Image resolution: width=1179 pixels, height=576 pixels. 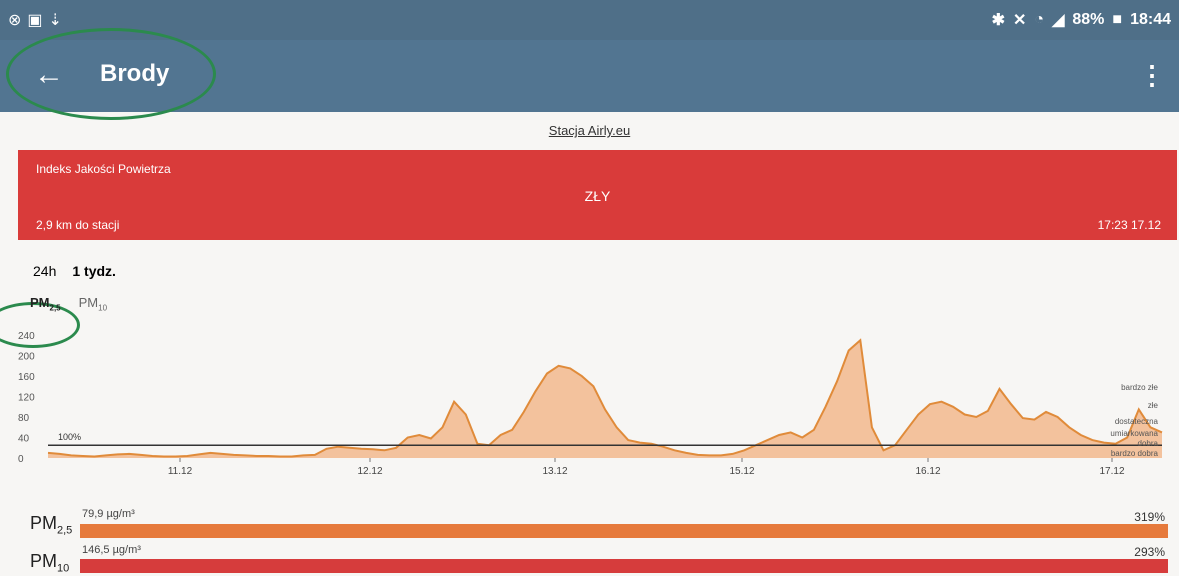 What do you see at coordinates (21, 459) in the screenshot?
I see `y-tick-label: 0` at bounding box center [21, 459].